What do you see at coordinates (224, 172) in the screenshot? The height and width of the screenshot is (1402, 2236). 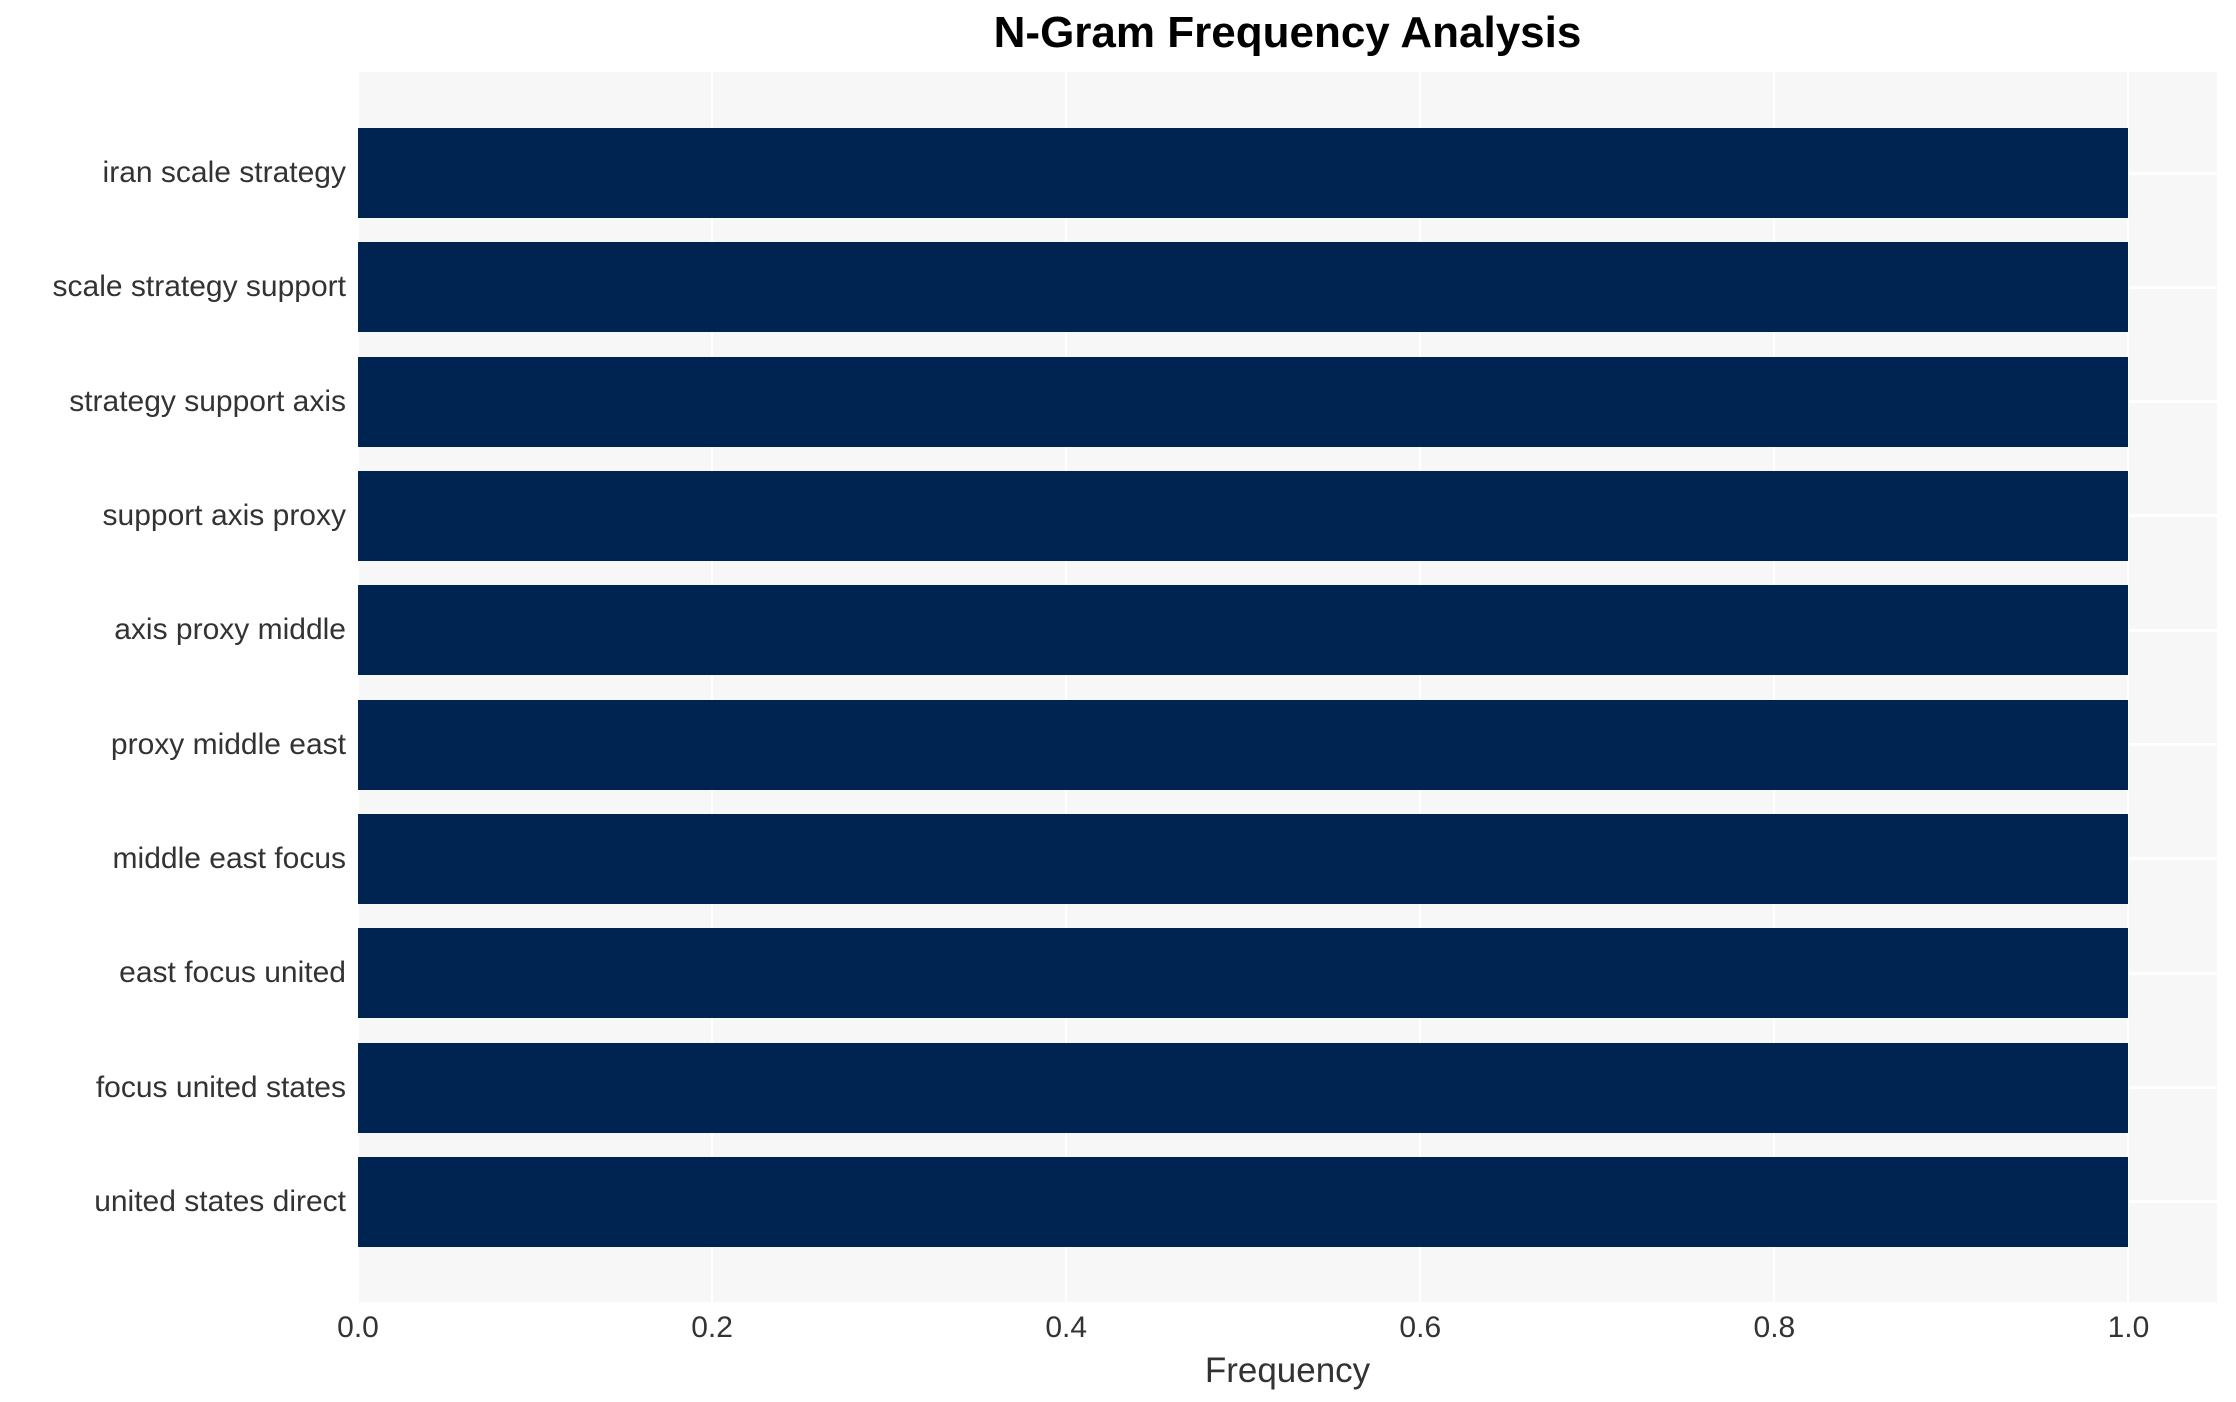 I see `y-tick-label: iran scale strategy` at bounding box center [224, 172].